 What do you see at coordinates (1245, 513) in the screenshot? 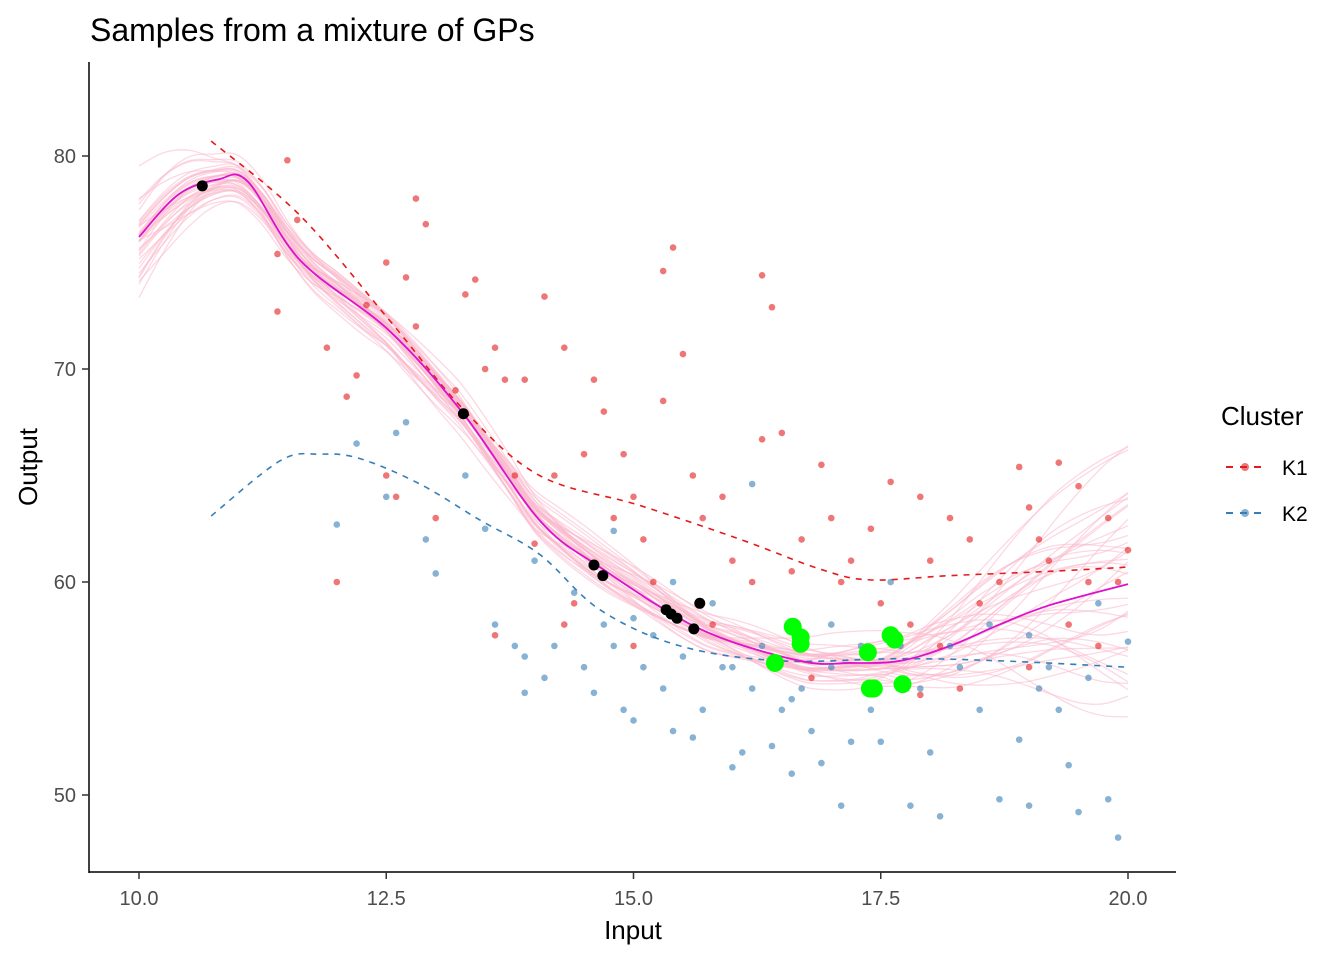
I see `legend-key-k2` at bounding box center [1245, 513].